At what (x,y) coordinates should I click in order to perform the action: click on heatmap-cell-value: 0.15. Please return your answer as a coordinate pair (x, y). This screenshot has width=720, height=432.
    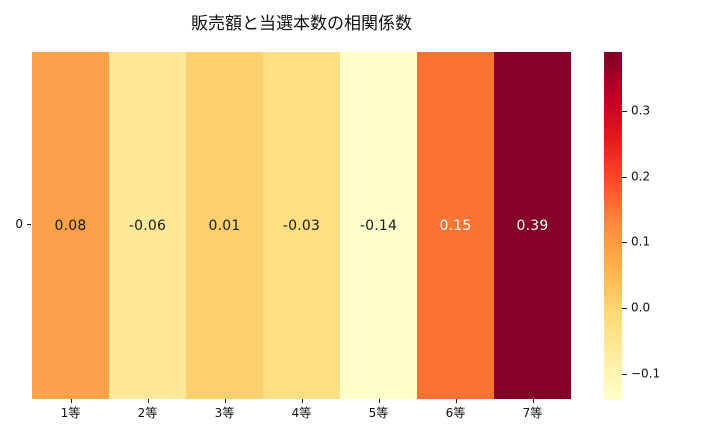
    Looking at the image, I should click on (455, 225).